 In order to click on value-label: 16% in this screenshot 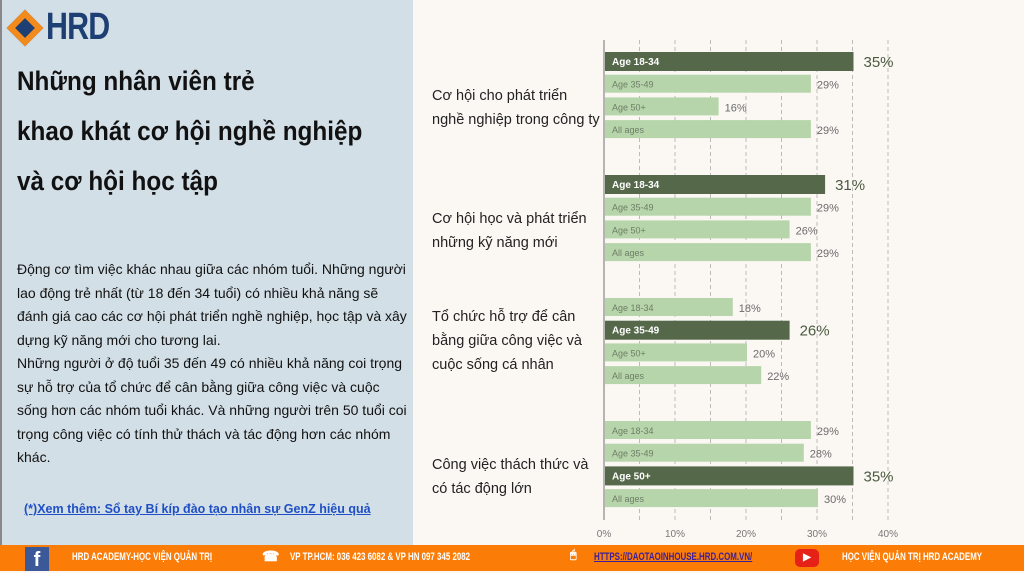, I will do `click(736, 108)`.